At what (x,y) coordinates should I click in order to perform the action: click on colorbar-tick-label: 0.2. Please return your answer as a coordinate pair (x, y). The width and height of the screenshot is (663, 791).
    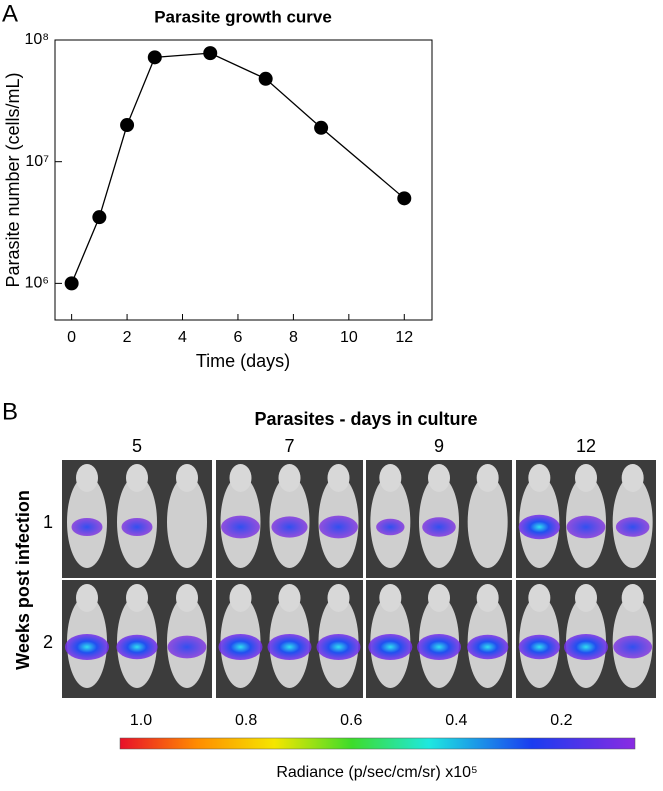
    Looking at the image, I should click on (561, 720).